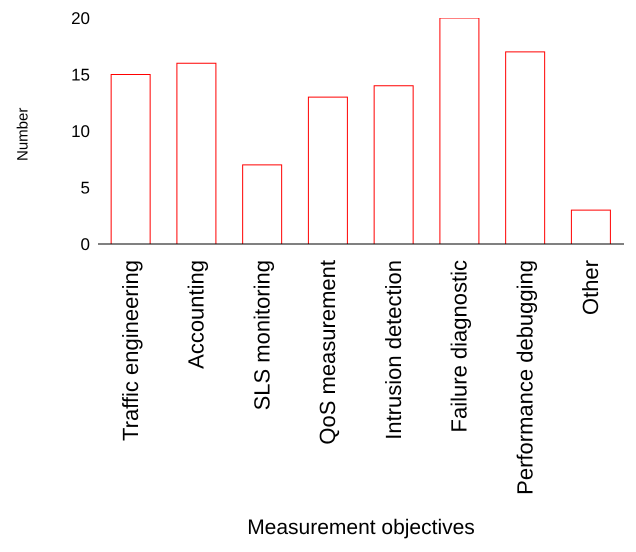 Image resolution: width=636 pixels, height=552 pixels. I want to click on x-tick-label: Other, so click(591, 288).